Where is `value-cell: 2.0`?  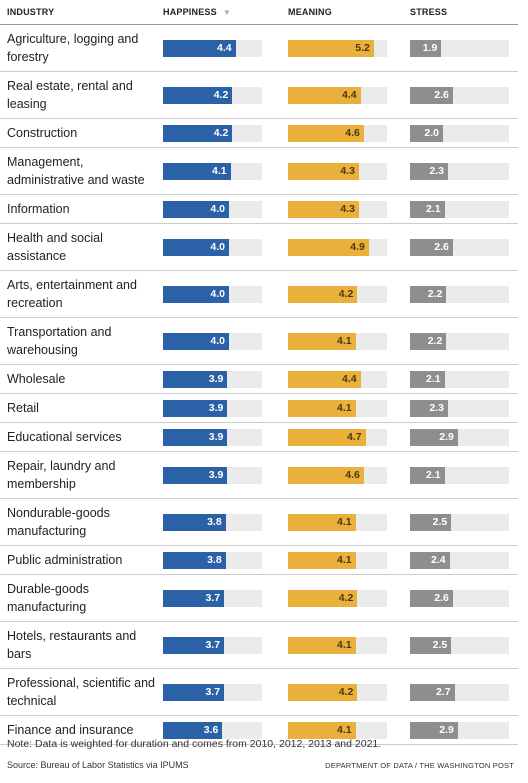 value-cell: 2.0 is located at coordinates (464, 133).